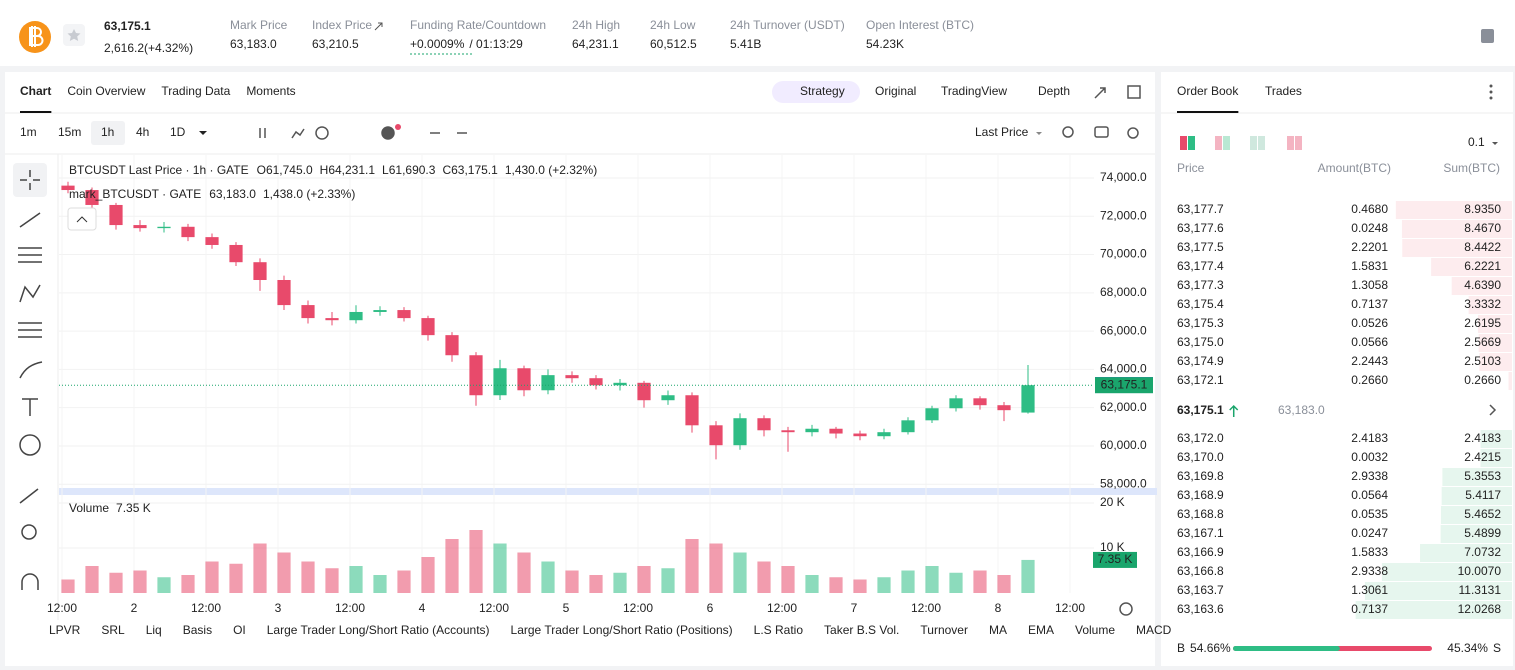 This screenshot has height=670, width=1515. I want to click on interval: 1D, so click(178, 132).